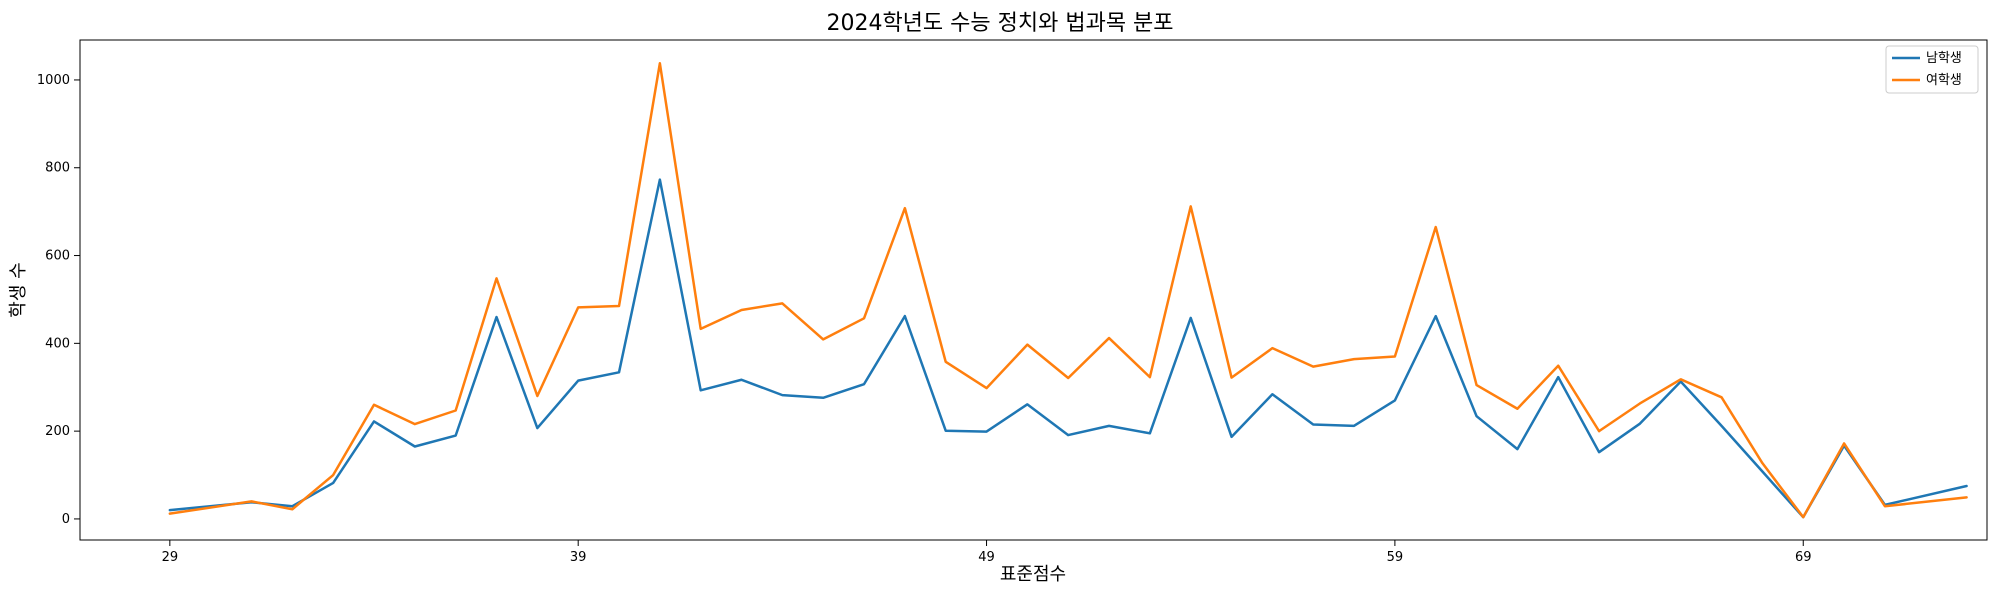 Image resolution: width=2000 pixels, height=604 pixels. I want to click on x-tick-label: 59, so click(1395, 557).